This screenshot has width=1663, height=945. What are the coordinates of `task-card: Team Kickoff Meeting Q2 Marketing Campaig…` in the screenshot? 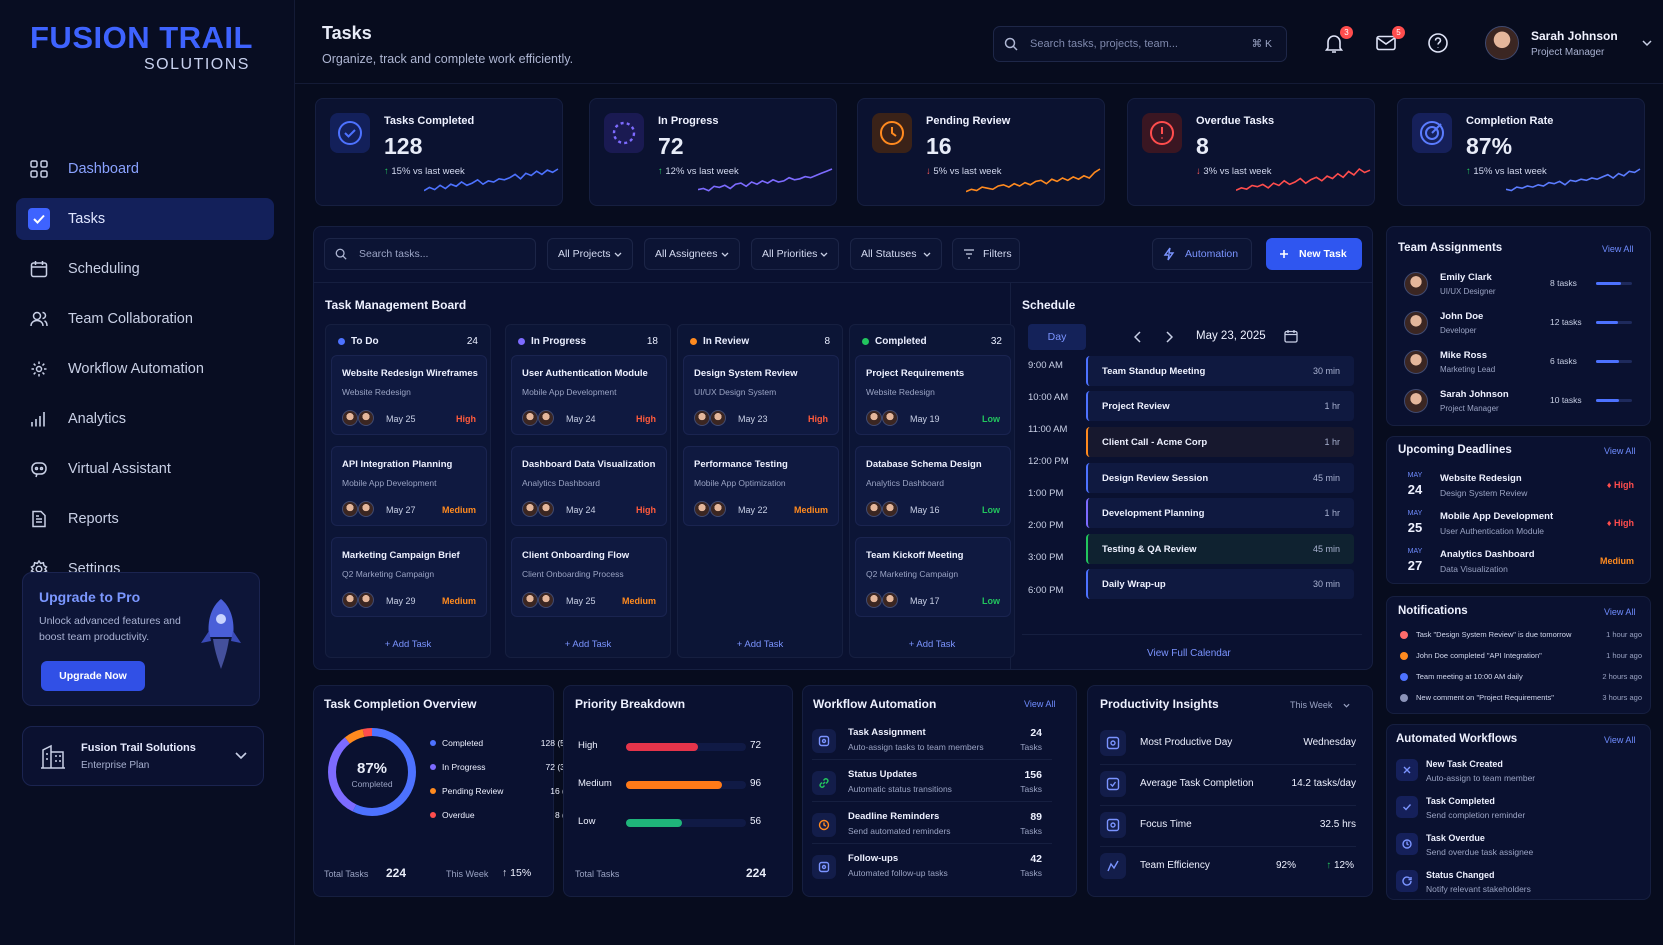 It's located at (933, 577).